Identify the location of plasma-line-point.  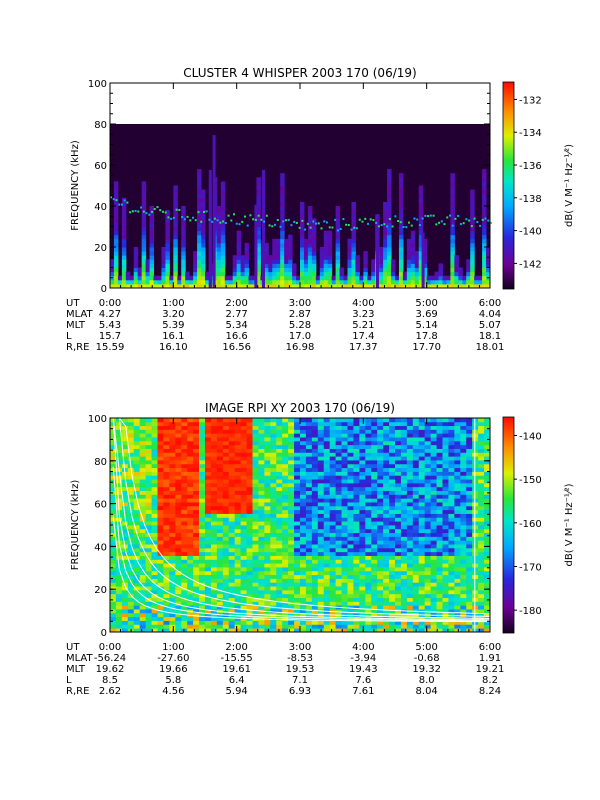
(458, 215).